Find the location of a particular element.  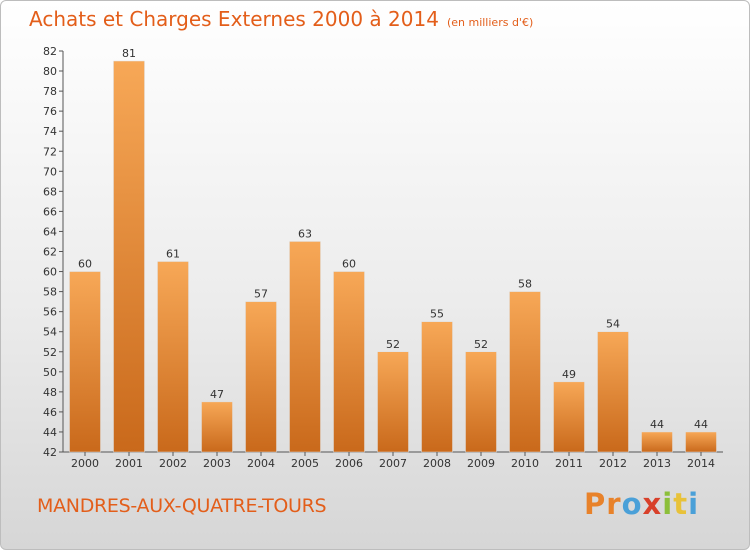

bar-value-label: 57 is located at coordinates (261, 294).